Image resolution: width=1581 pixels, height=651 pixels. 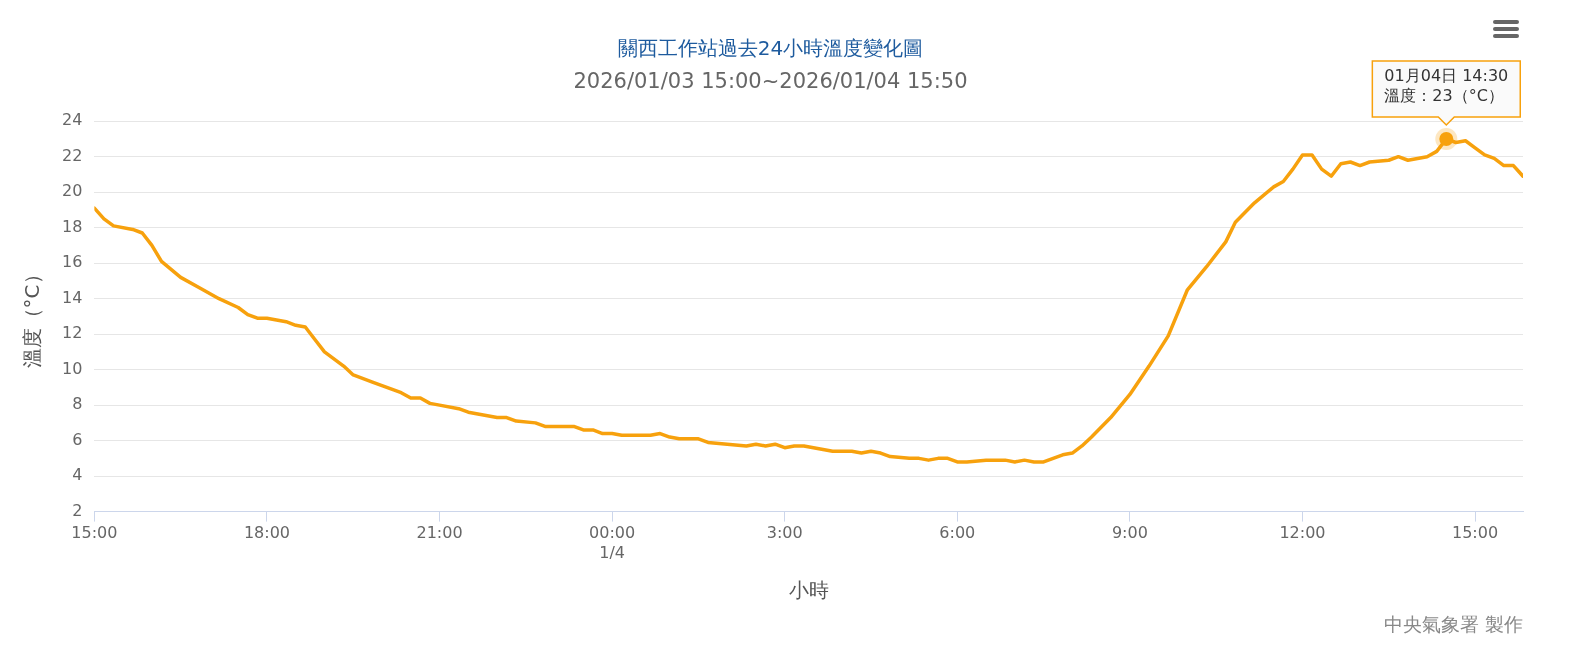 What do you see at coordinates (770, 81) in the screenshot?
I see `chart-subtitle: 2026/01/03 15:00~2026/01/04 15:50` at bounding box center [770, 81].